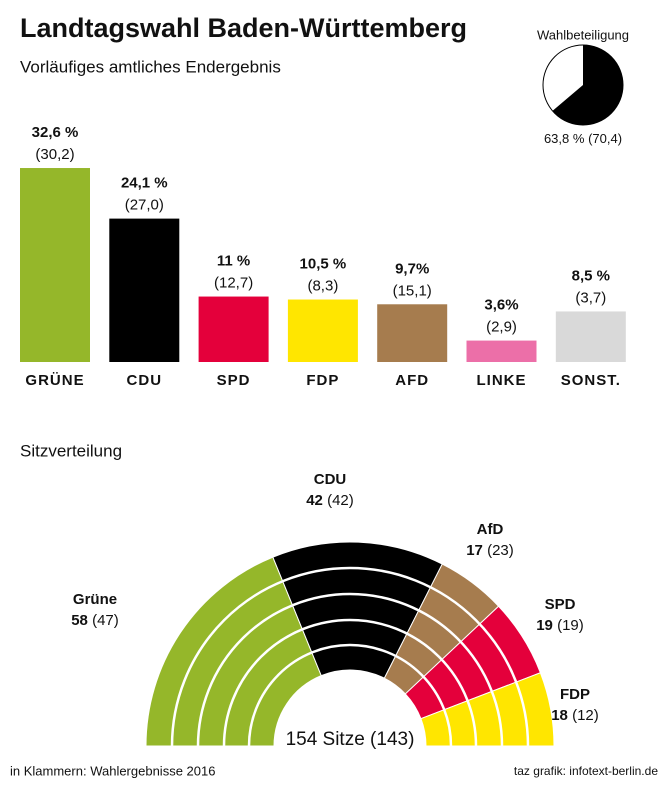  I want to click on subtitle: Vorläufiges amtliches Endergebnis, so click(150, 66).